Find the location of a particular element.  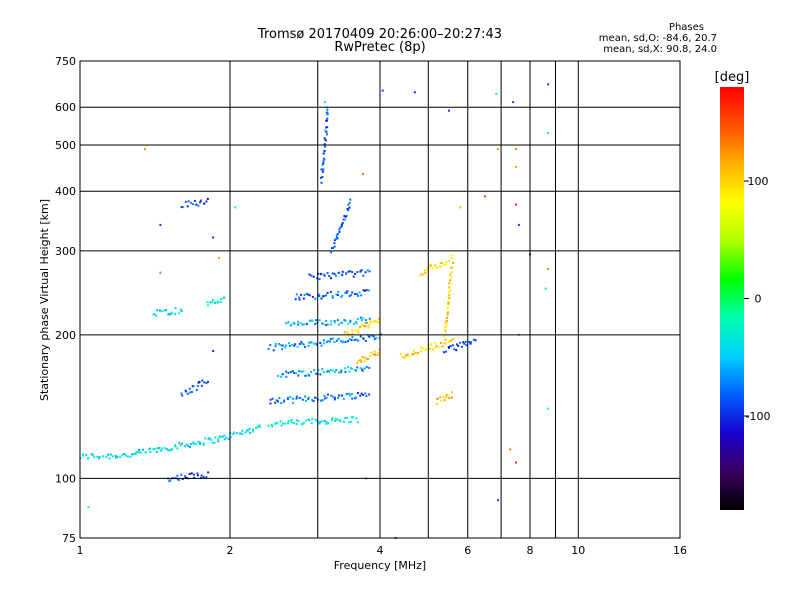

x-tick-label: 1 is located at coordinates (80, 550).